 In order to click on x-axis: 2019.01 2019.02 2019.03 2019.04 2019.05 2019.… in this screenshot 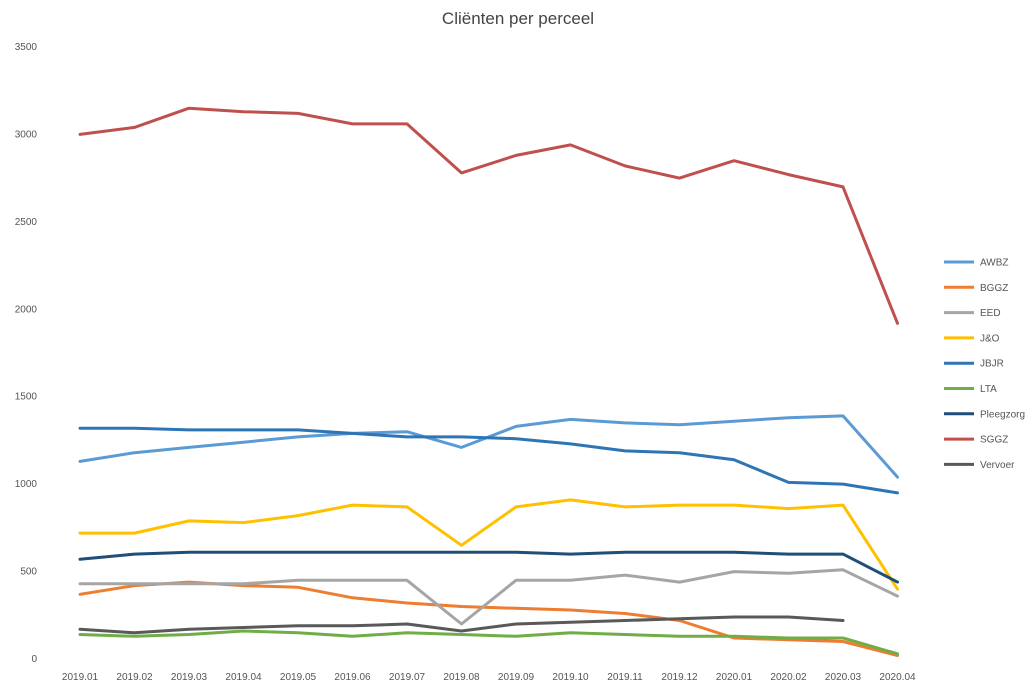, I will do `click(489, 677)`.